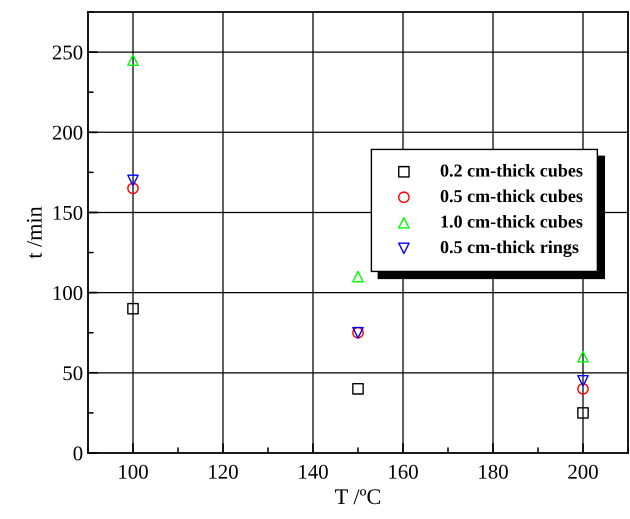  Describe the element at coordinates (34, 232) in the screenshot. I see `y-axis-title: t /min` at that location.